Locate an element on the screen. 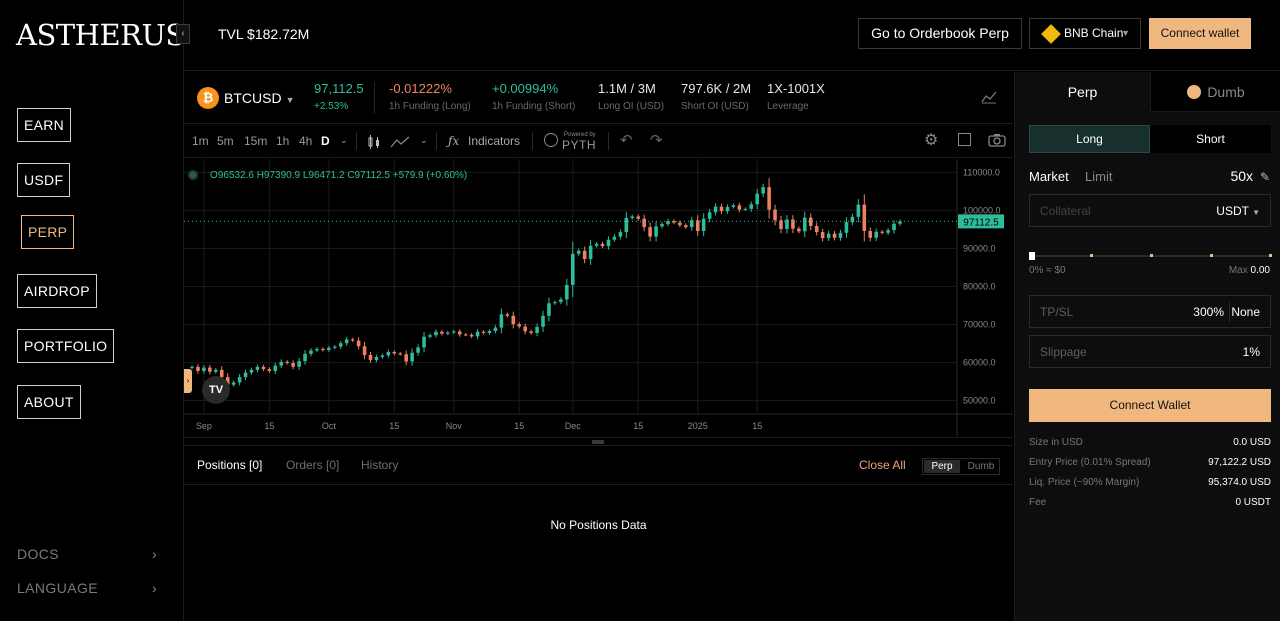 Image resolution: width=1280 pixels, height=621 pixels. tradingview-logo-icon: TV is located at coordinates (216, 390).